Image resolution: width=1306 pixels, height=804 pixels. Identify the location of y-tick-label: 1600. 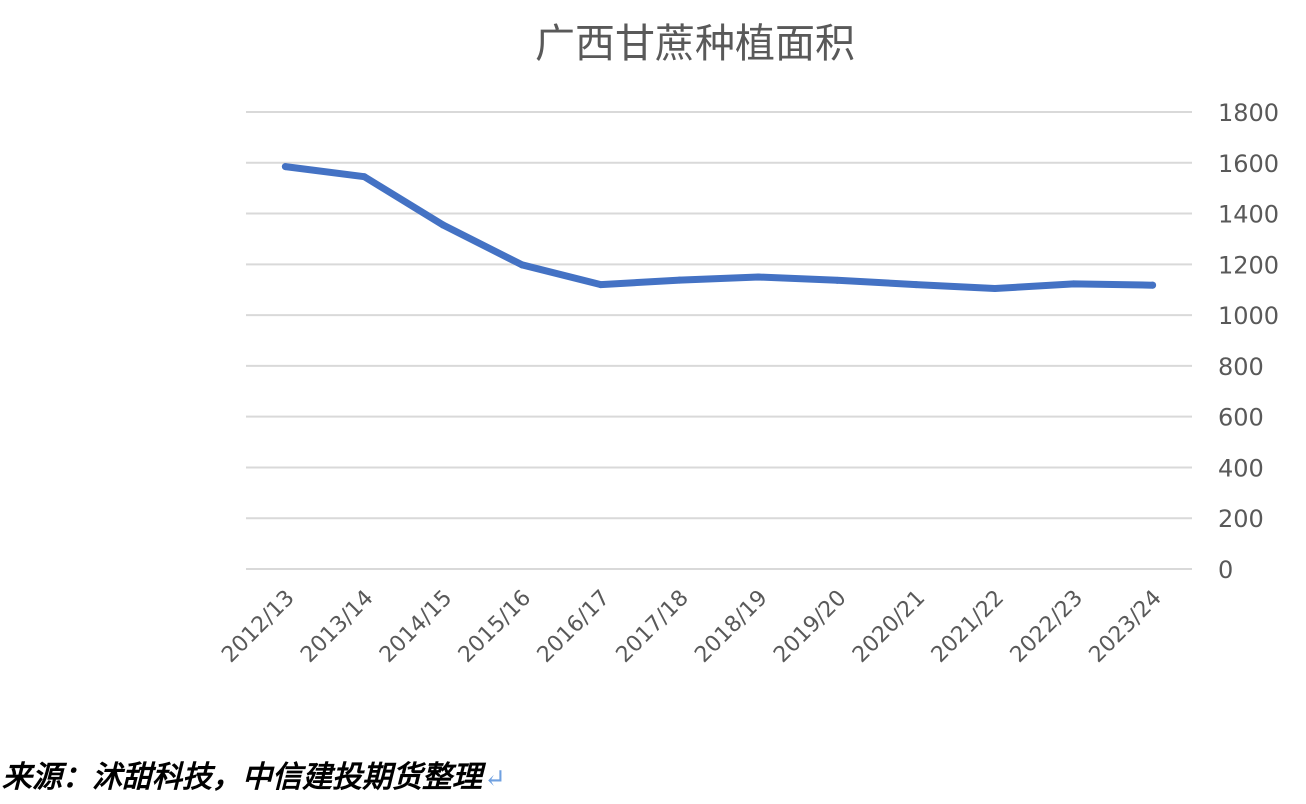
(1248, 164).